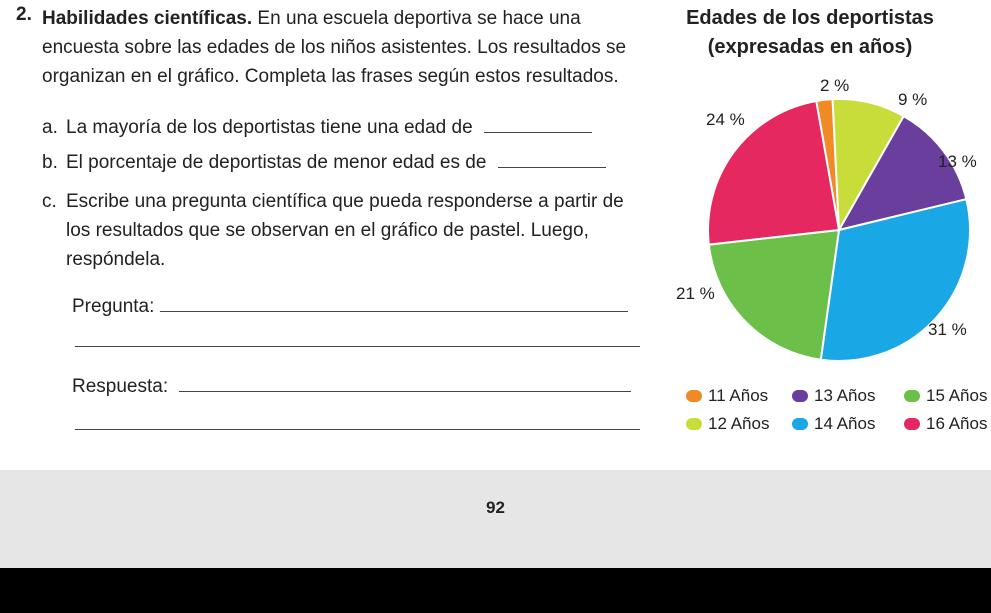  Describe the element at coordinates (405, 383) in the screenshot. I see `respuesta-line` at that location.